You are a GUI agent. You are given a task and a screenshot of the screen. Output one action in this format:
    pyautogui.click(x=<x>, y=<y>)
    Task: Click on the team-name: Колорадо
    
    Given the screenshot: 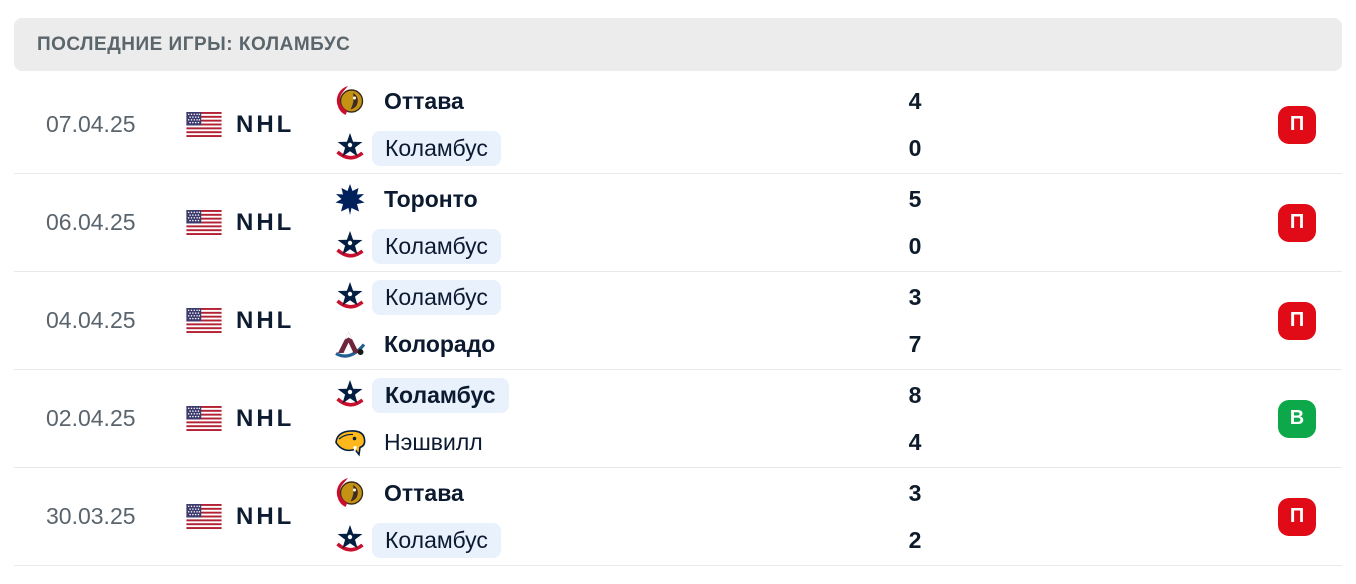 What is the action you would take?
    pyautogui.click(x=440, y=343)
    